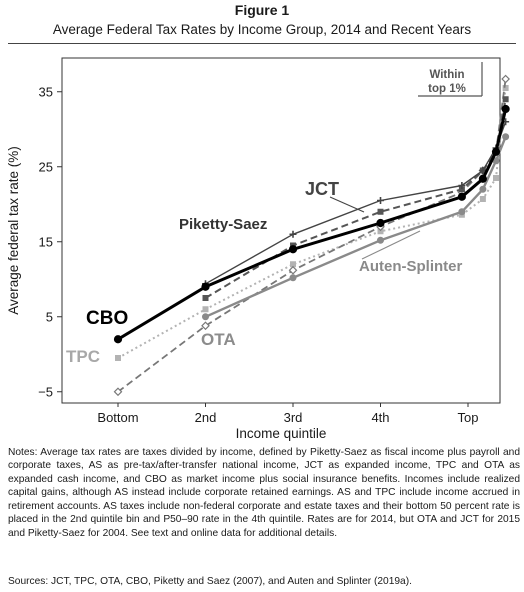  What do you see at coordinates (45, 391) in the screenshot?
I see `y-tick-label: −5` at bounding box center [45, 391].